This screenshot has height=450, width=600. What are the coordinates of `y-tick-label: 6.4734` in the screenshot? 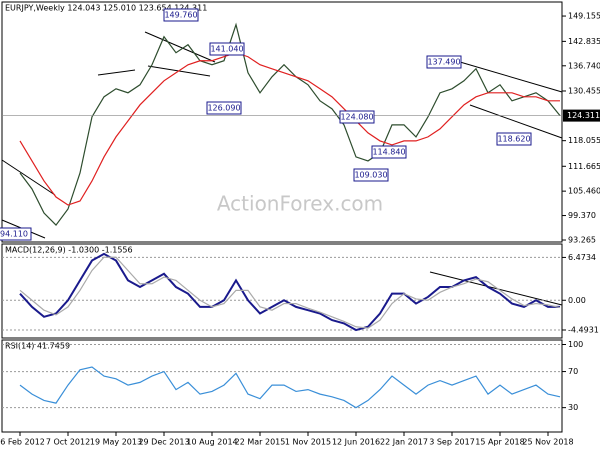 It's located at (582, 257).